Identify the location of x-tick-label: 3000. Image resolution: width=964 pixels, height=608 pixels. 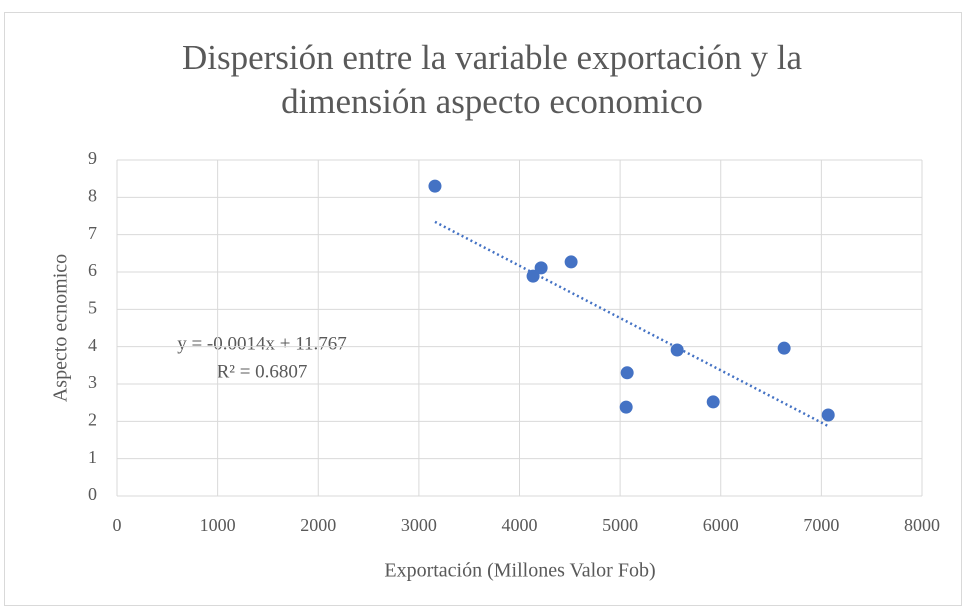
(419, 525).